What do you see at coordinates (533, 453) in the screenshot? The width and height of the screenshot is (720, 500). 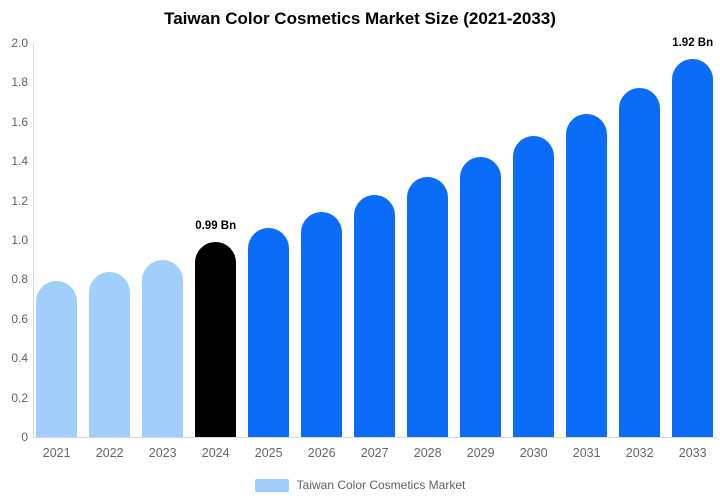 I see `x-tick-label-2030: 2030` at bounding box center [533, 453].